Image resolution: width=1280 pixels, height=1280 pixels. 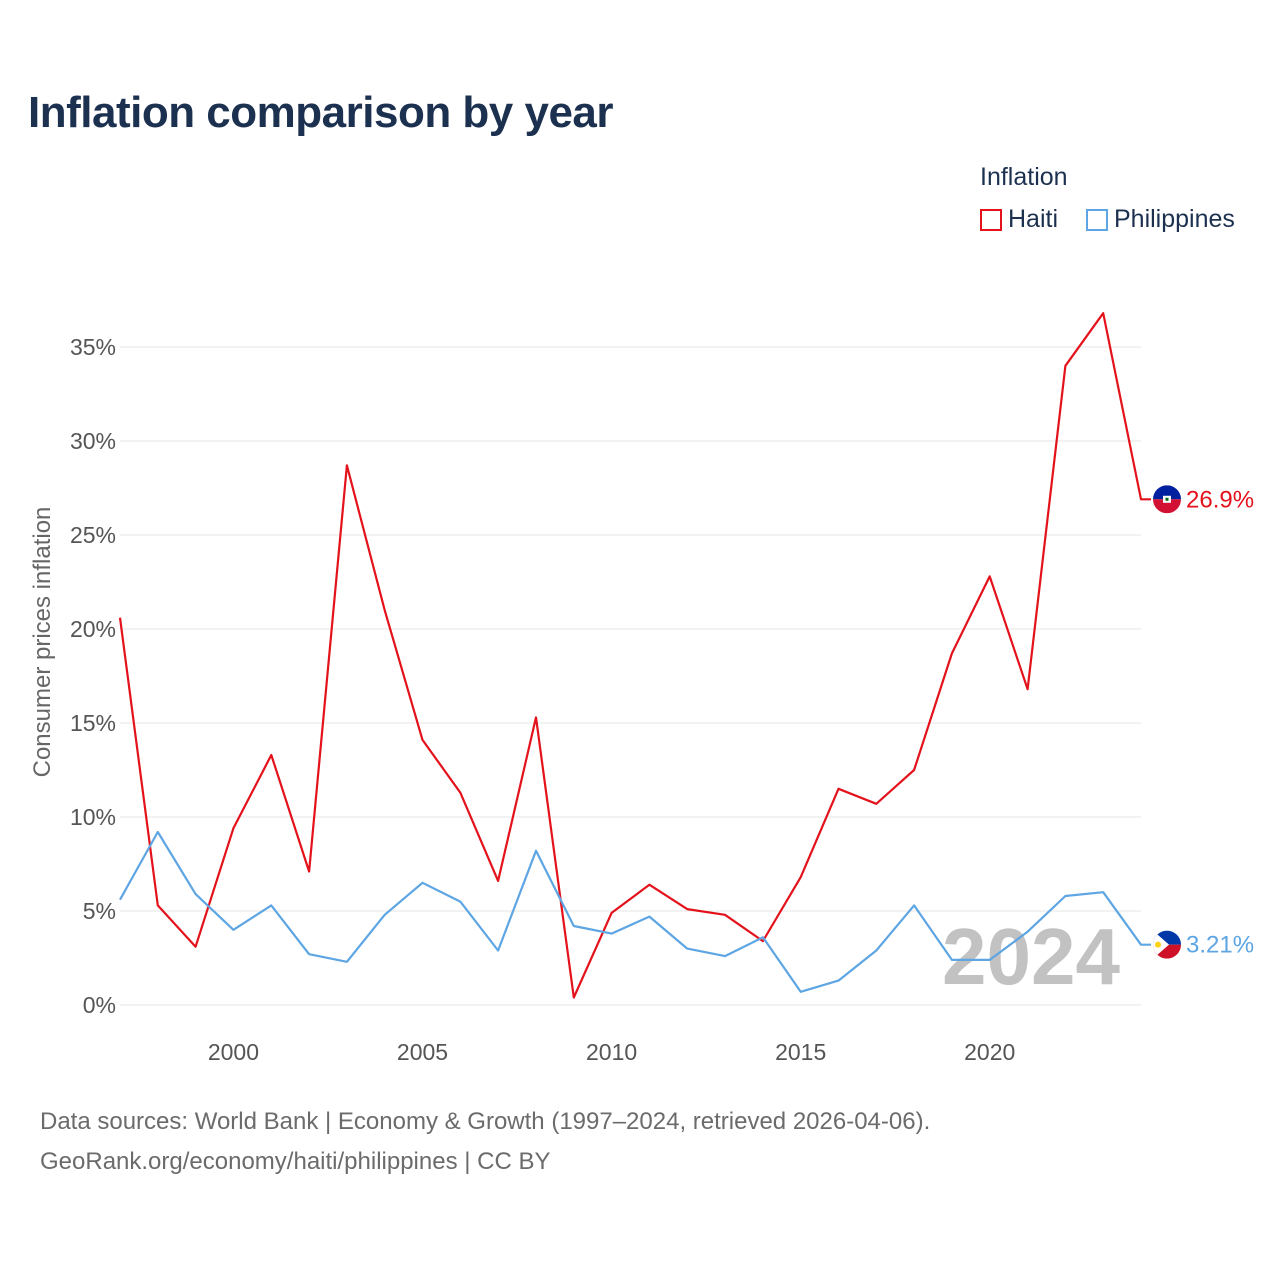 I want to click on page-title: Inflation comparison by year, so click(x=321, y=112).